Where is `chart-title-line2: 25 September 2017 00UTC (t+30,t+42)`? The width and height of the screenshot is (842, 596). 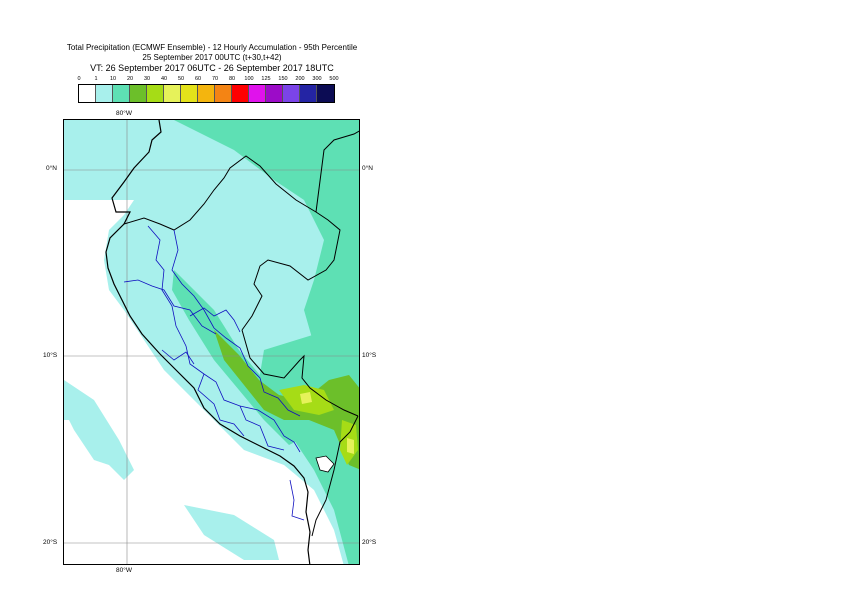
chart-title-line2: 25 September 2017 00UTC (t+30,t+42) is located at coordinates (212, 57).